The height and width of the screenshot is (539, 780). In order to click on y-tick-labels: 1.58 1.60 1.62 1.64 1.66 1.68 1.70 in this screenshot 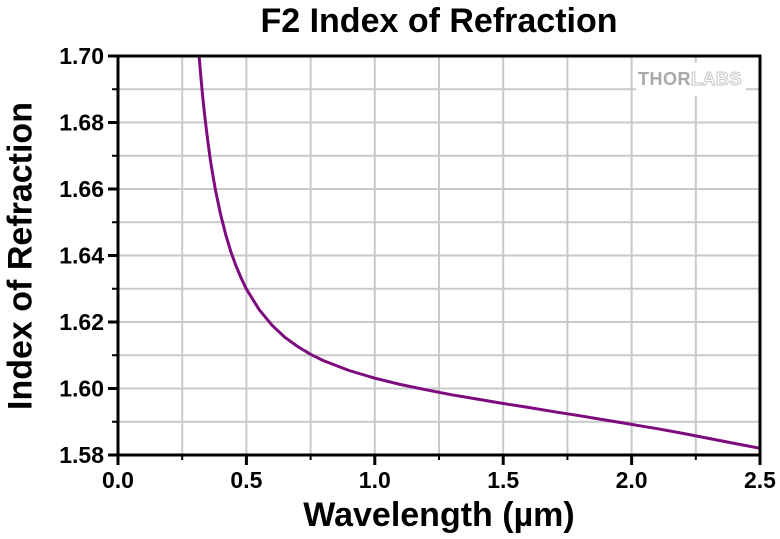, I will do `click(81, 255)`.